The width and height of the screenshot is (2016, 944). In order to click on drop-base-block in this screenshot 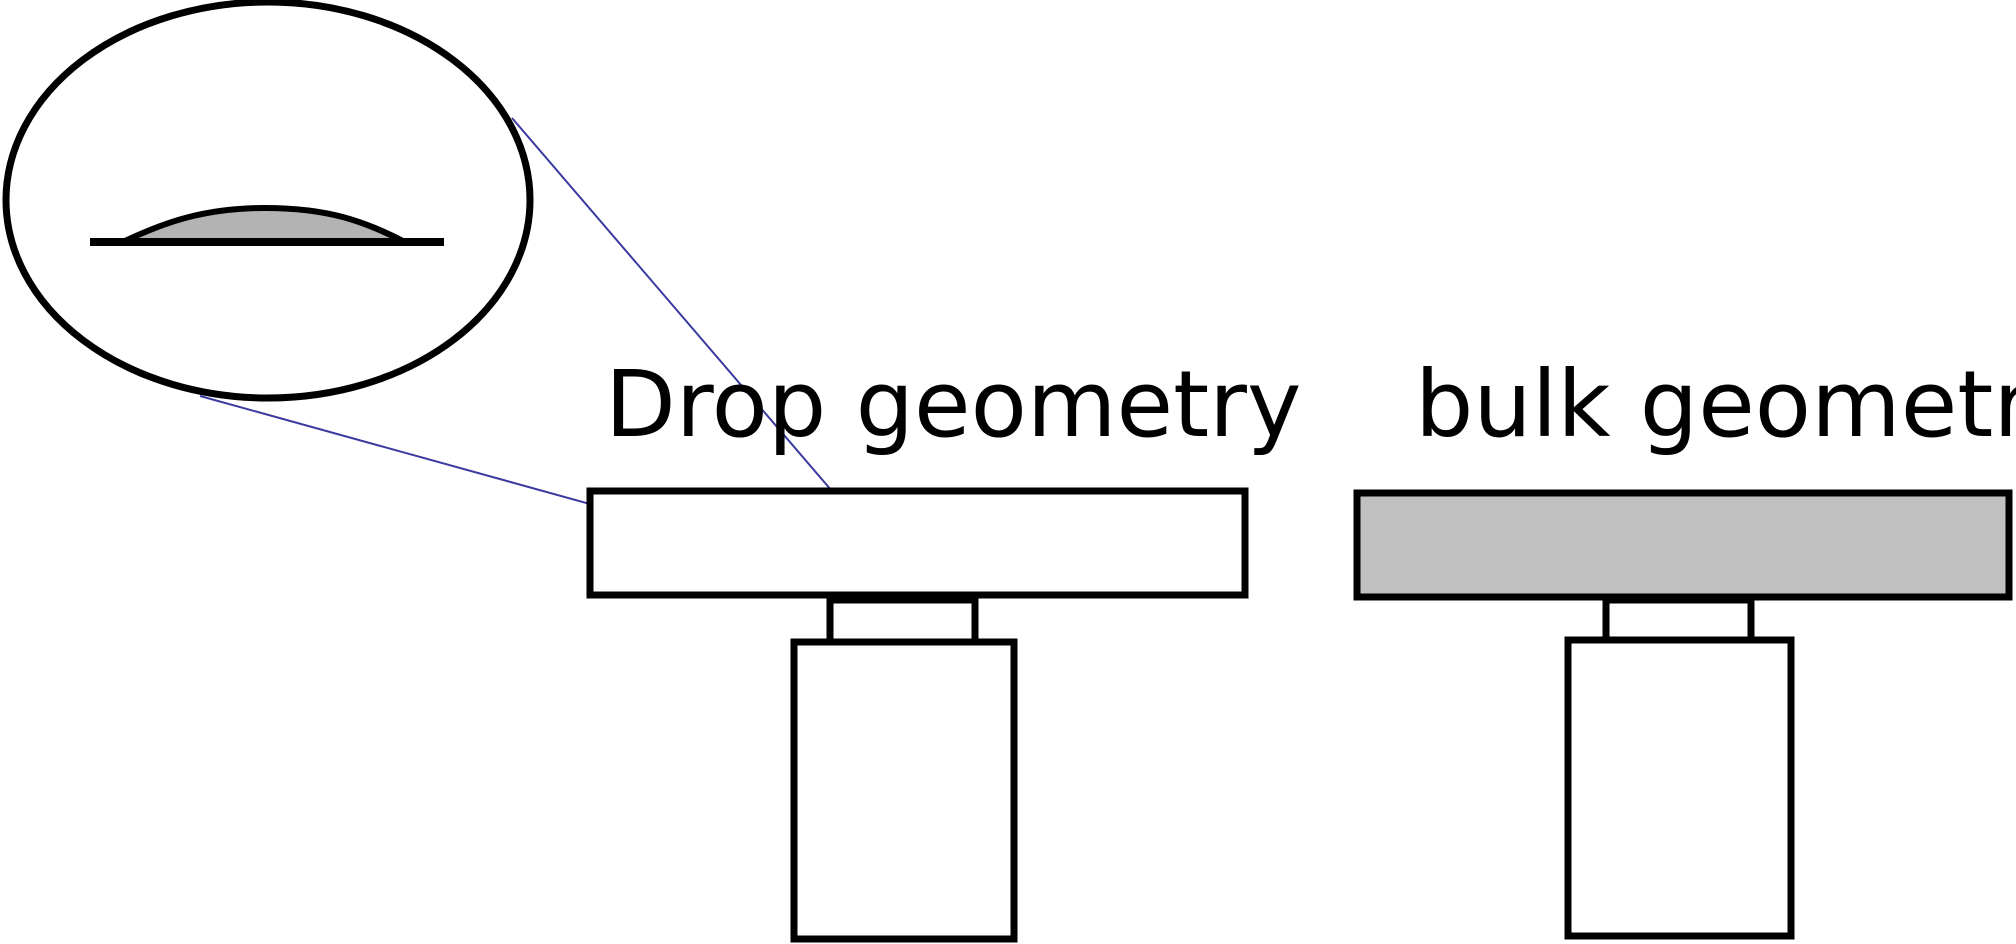, I will do `click(904, 790)`.